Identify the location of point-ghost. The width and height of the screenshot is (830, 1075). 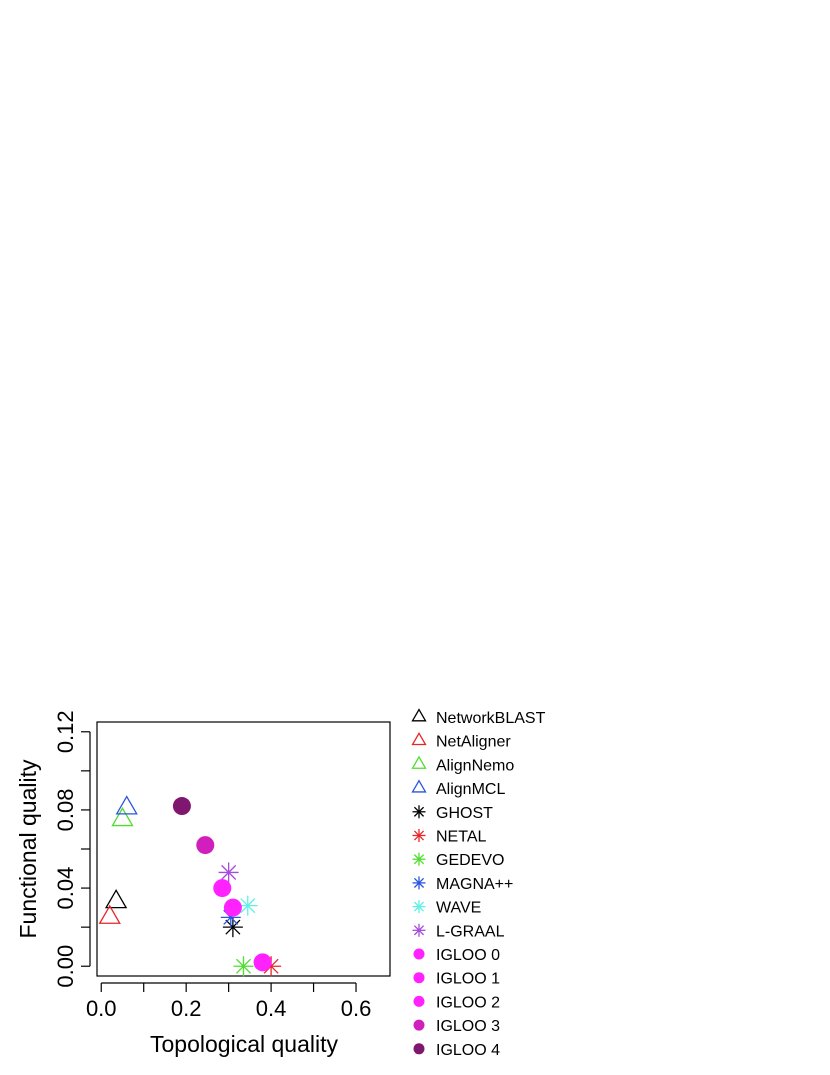
(232, 927).